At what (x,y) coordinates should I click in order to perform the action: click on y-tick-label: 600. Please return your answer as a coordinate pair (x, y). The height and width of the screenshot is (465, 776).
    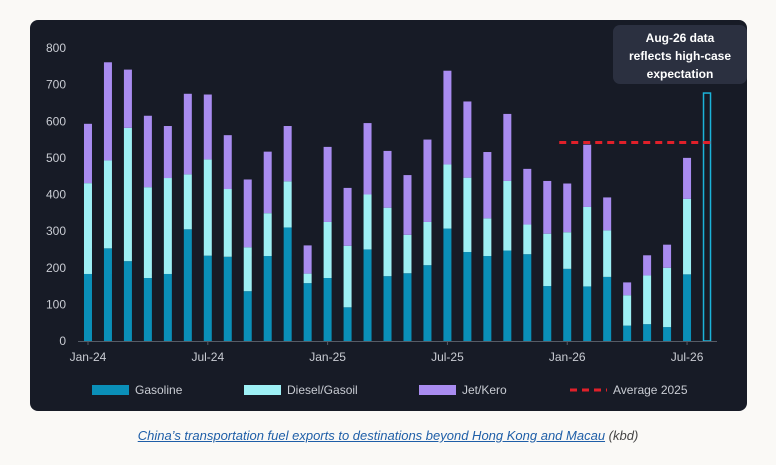
    Looking at the image, I should click on (56, 121).